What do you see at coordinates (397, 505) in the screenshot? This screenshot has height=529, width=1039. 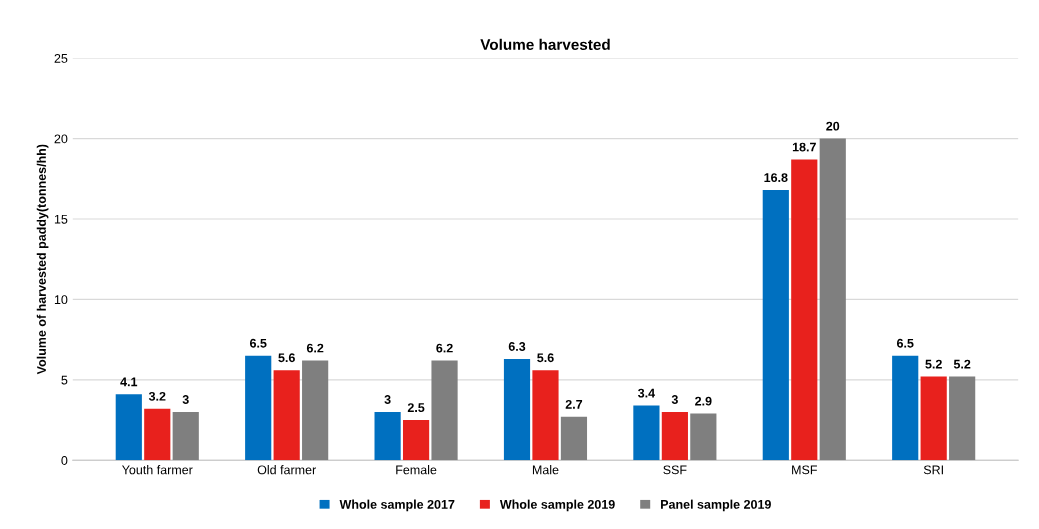 I see `legend-label: Whole sample 2017` at bounding box center [397, 505].